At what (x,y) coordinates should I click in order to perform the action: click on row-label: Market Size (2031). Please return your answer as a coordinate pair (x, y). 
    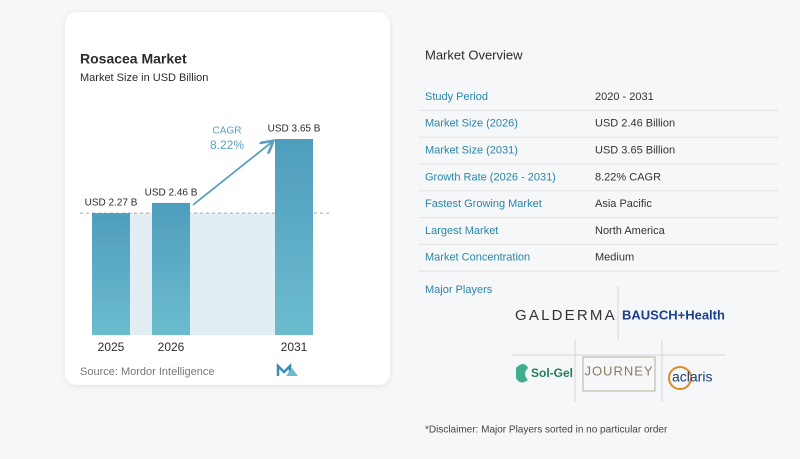
    Looking at the image, I should click on (471, 151).